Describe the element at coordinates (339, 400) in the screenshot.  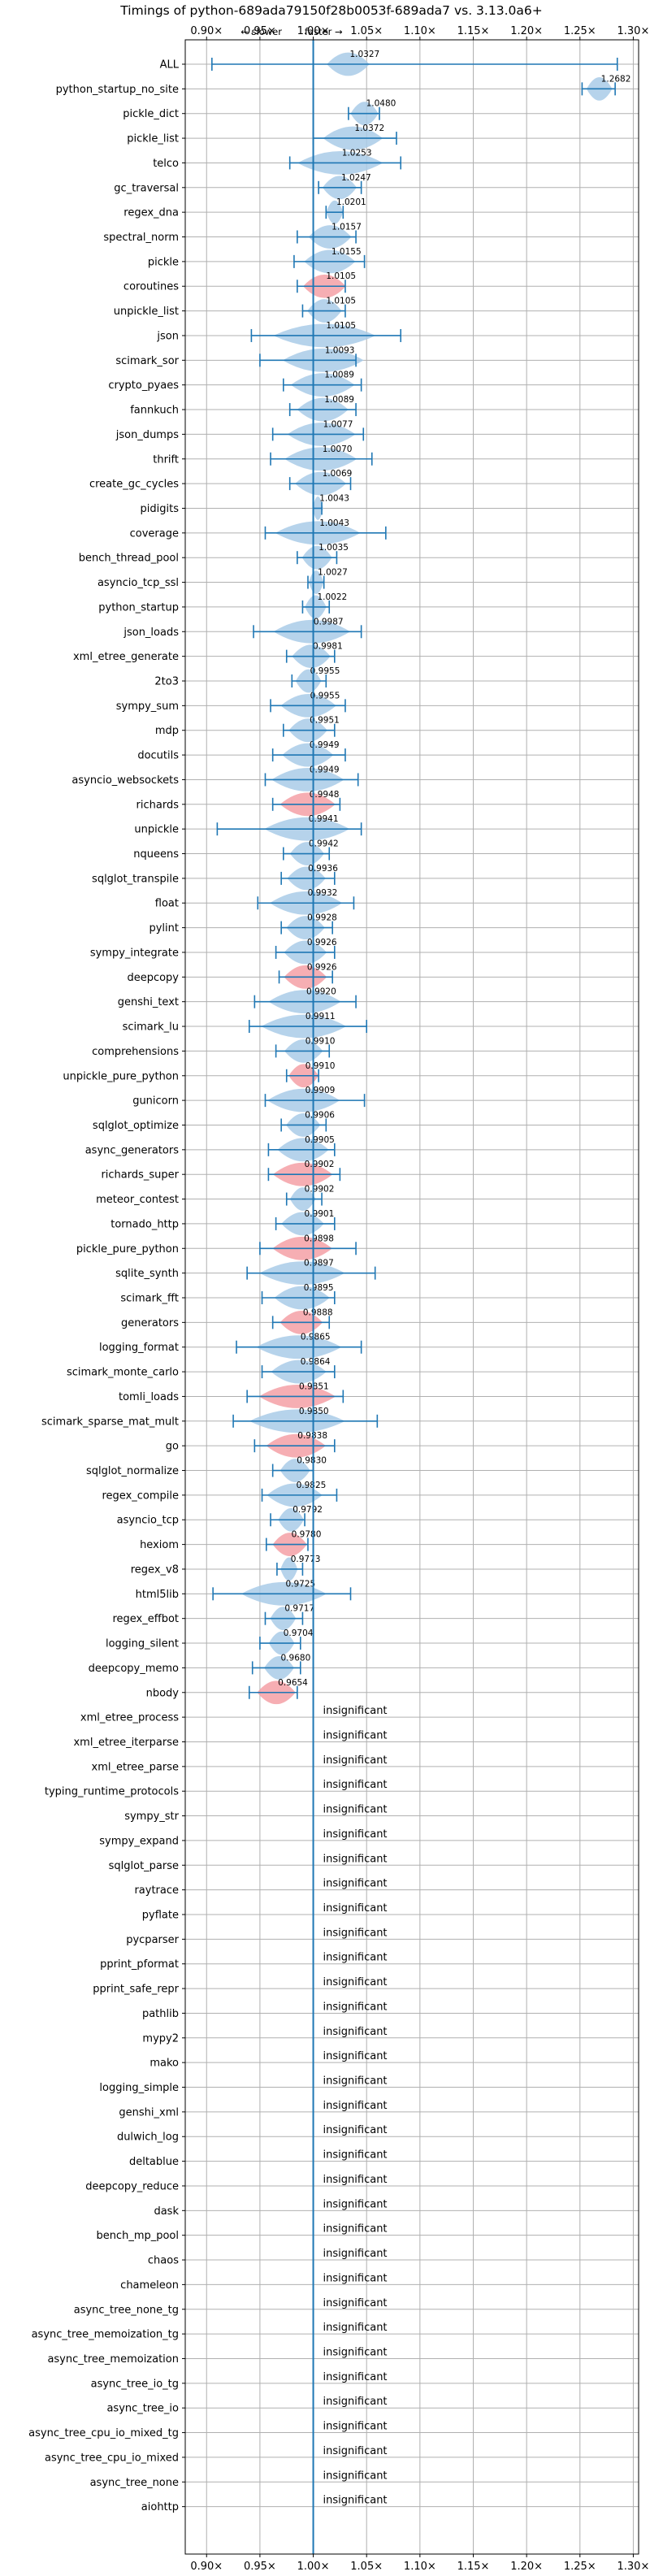
I see `value-label: 1.0089` at that location.